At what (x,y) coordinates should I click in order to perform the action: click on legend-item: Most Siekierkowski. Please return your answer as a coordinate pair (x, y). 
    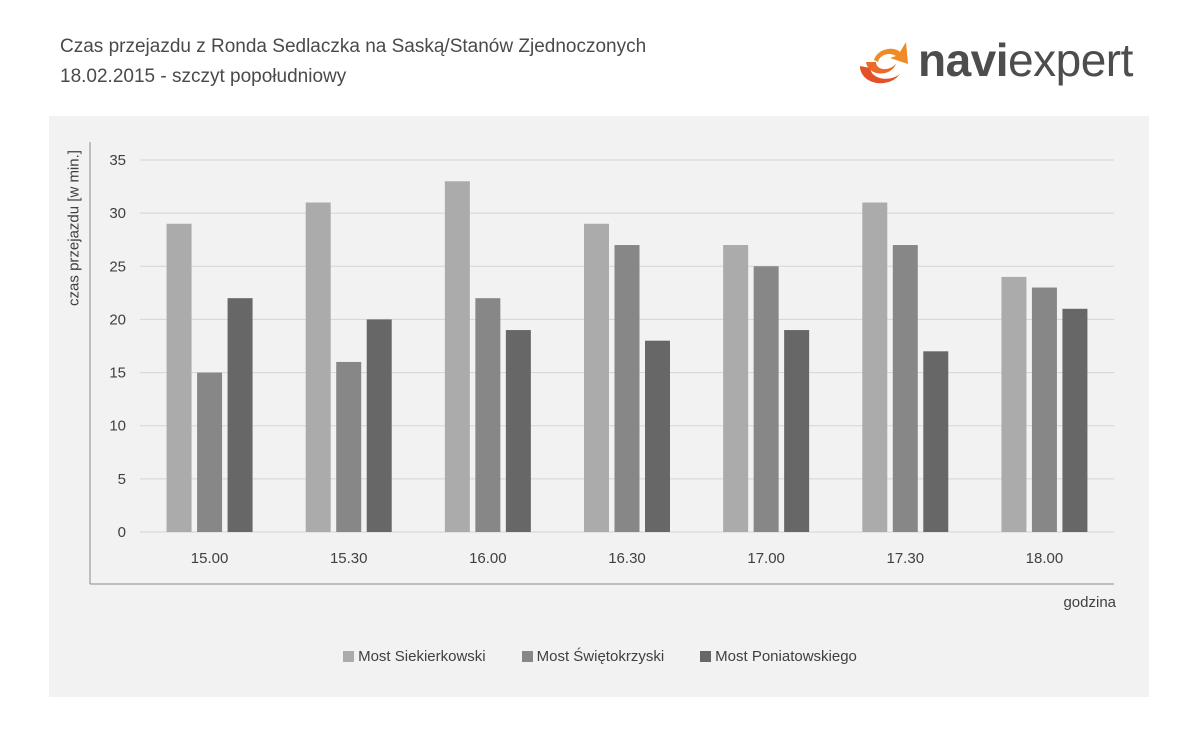
    Looking at the image, I should click on (414, 656).